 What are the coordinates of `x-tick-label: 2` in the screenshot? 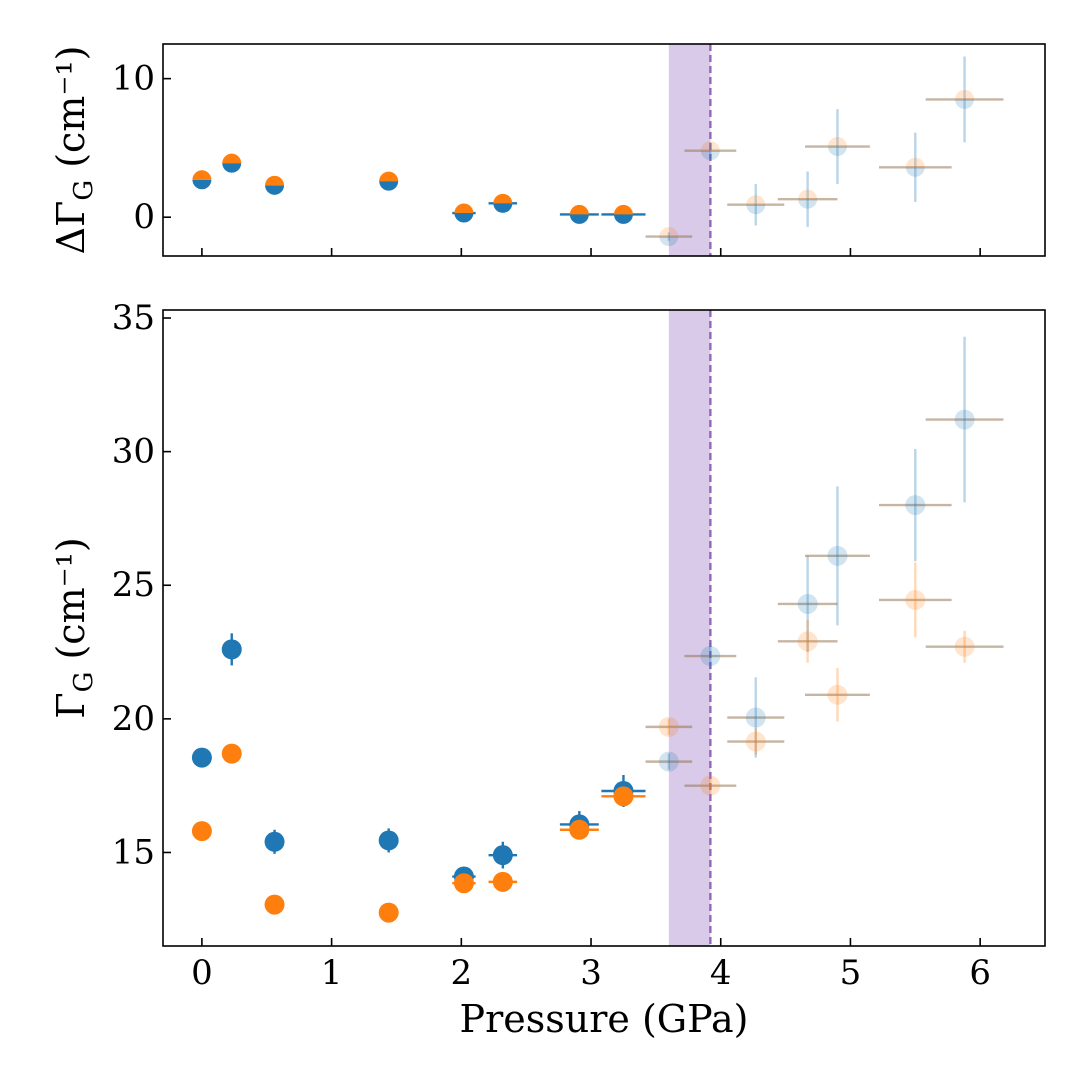 It's located at (462, 973).